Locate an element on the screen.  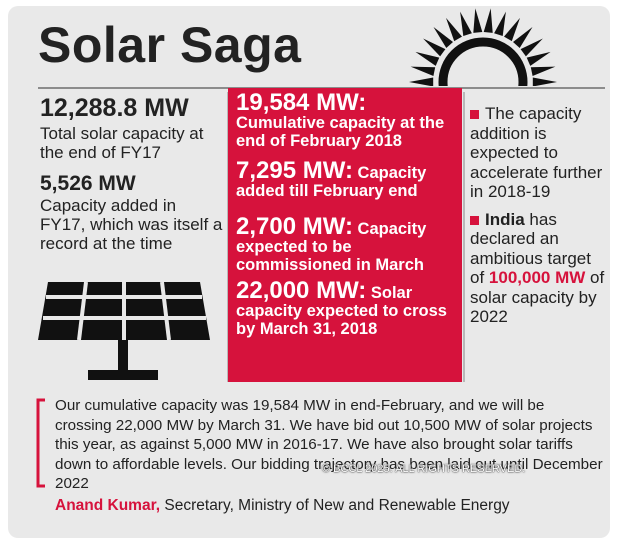
bullet-text: has declared an ambitious target of is located at coordinates (530, 248).